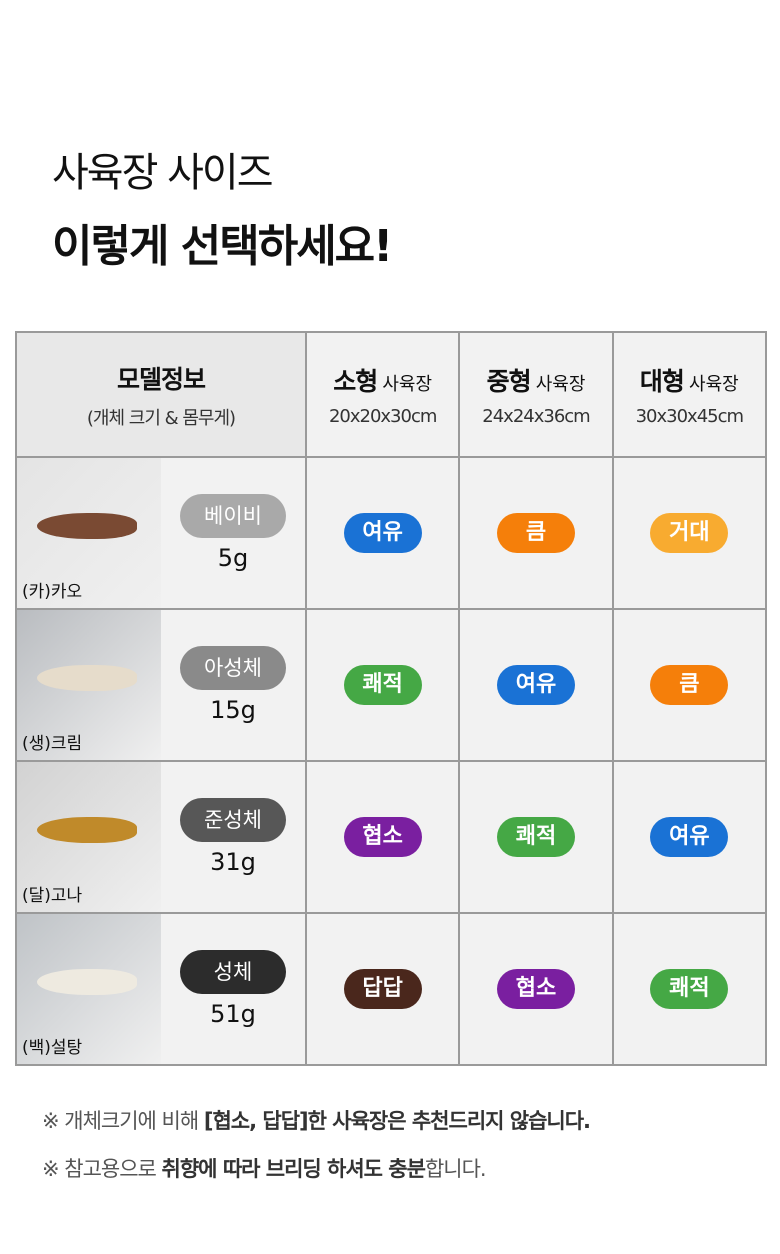  What do you see at coordinates (455, 1169) in the screenshot?
I see `note-text: 합니다.` at bounding box center [455, 1169].